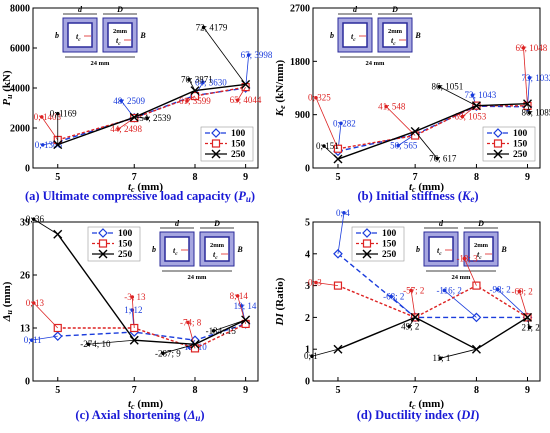 This screenshot has width=550, height=433. What do you see at coordinates (216, 223) in the screenshot?
I see `inset-2-D-label: D` at bounding box center [216, 223].